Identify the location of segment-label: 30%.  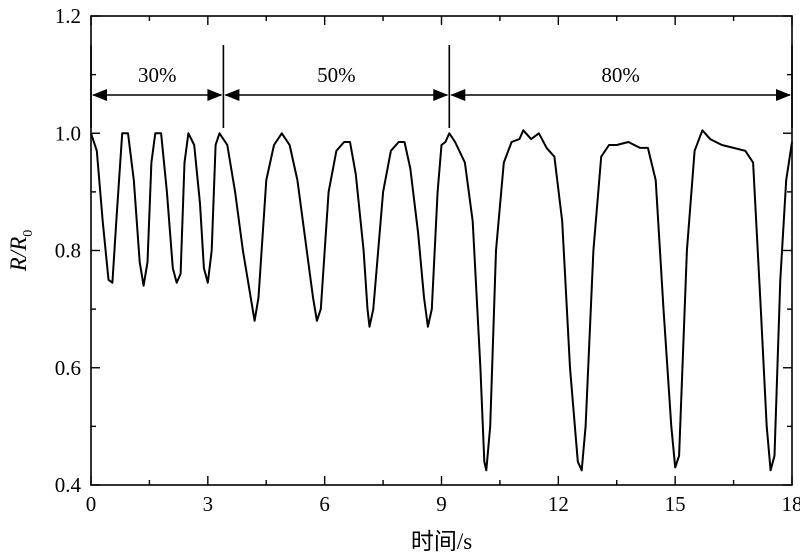
(157, 75).